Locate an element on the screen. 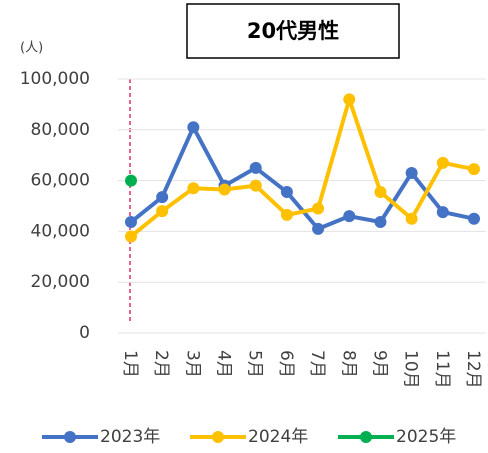  y-tick-label: 80,000 is located at coordinates (60, 130).